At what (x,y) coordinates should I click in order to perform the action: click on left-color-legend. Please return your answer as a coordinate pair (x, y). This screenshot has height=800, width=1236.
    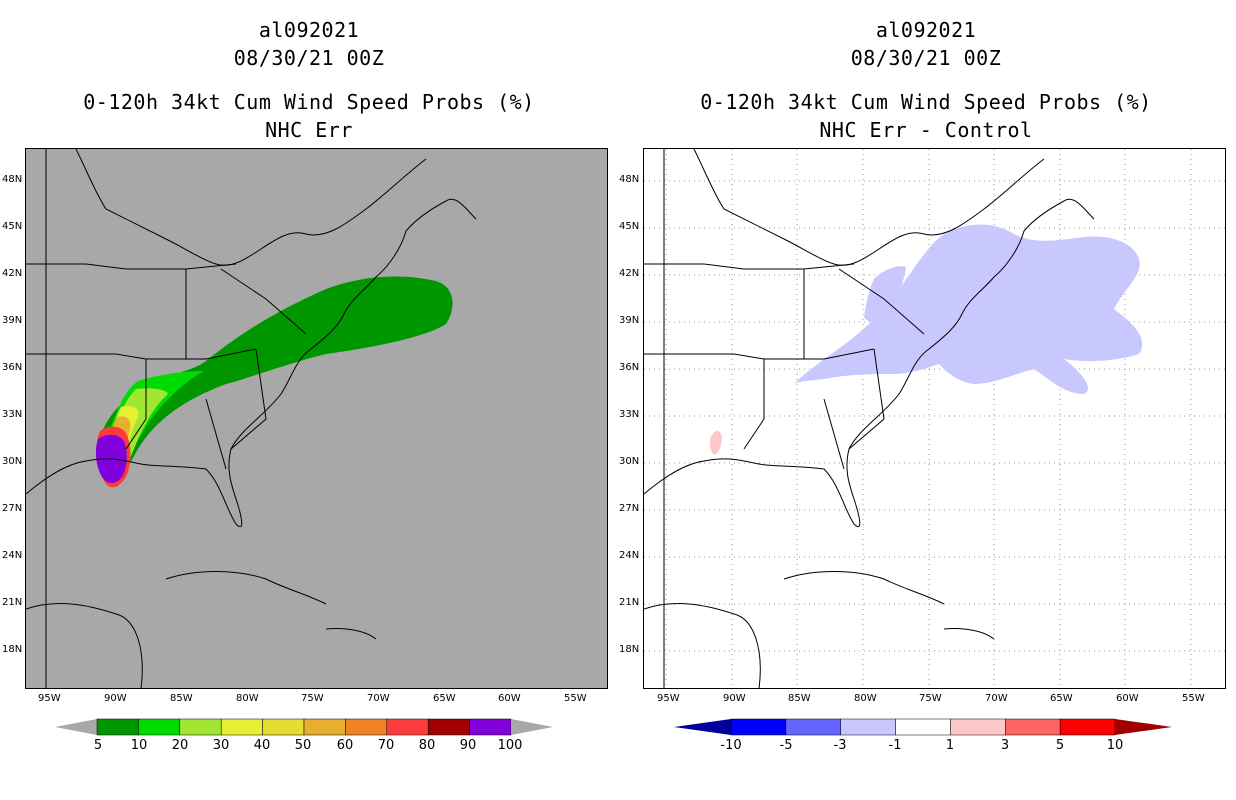
    Looking at the image, I should click on (304, 727).